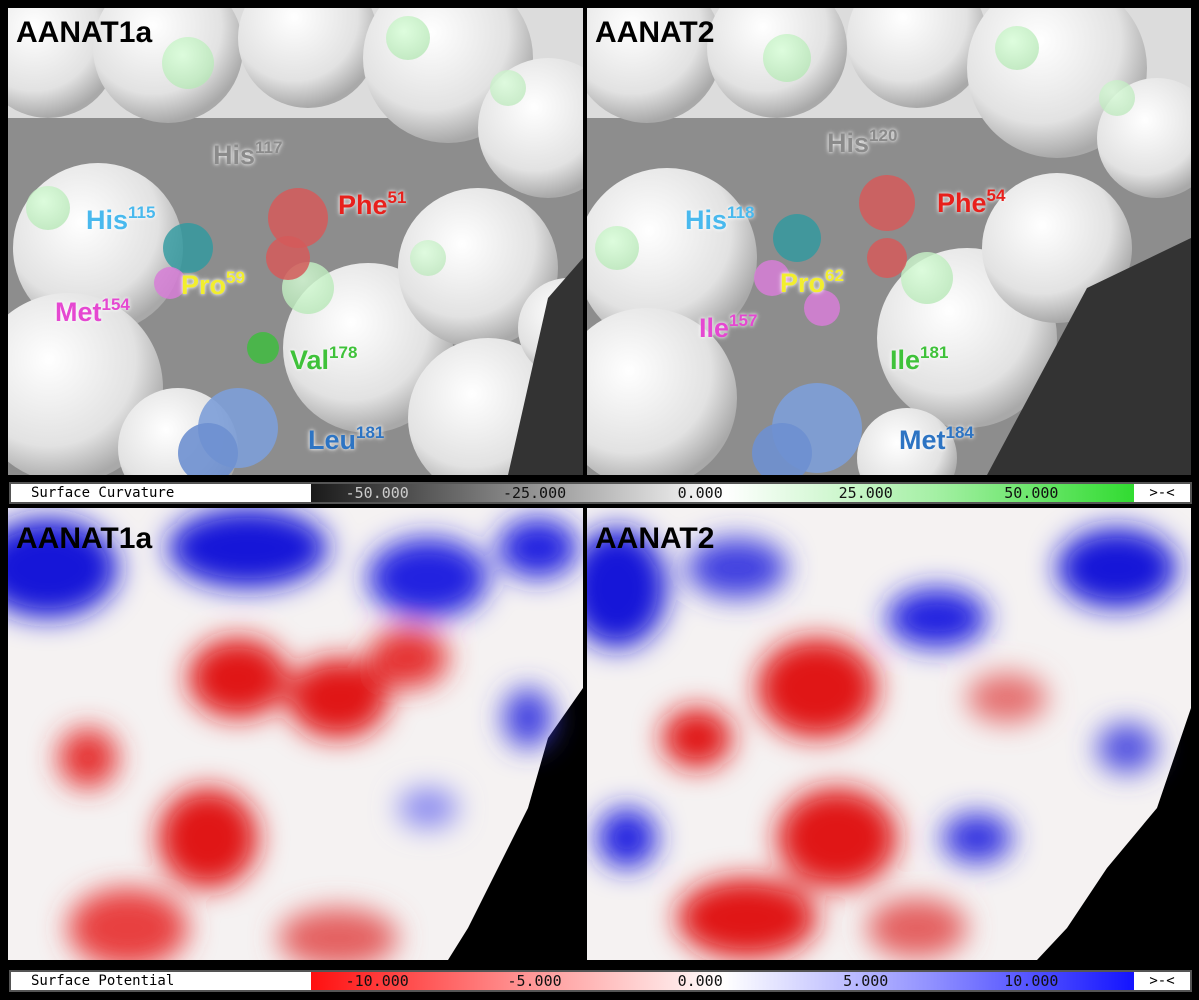  I want to click on residue-number: 184, so click(959, 432).